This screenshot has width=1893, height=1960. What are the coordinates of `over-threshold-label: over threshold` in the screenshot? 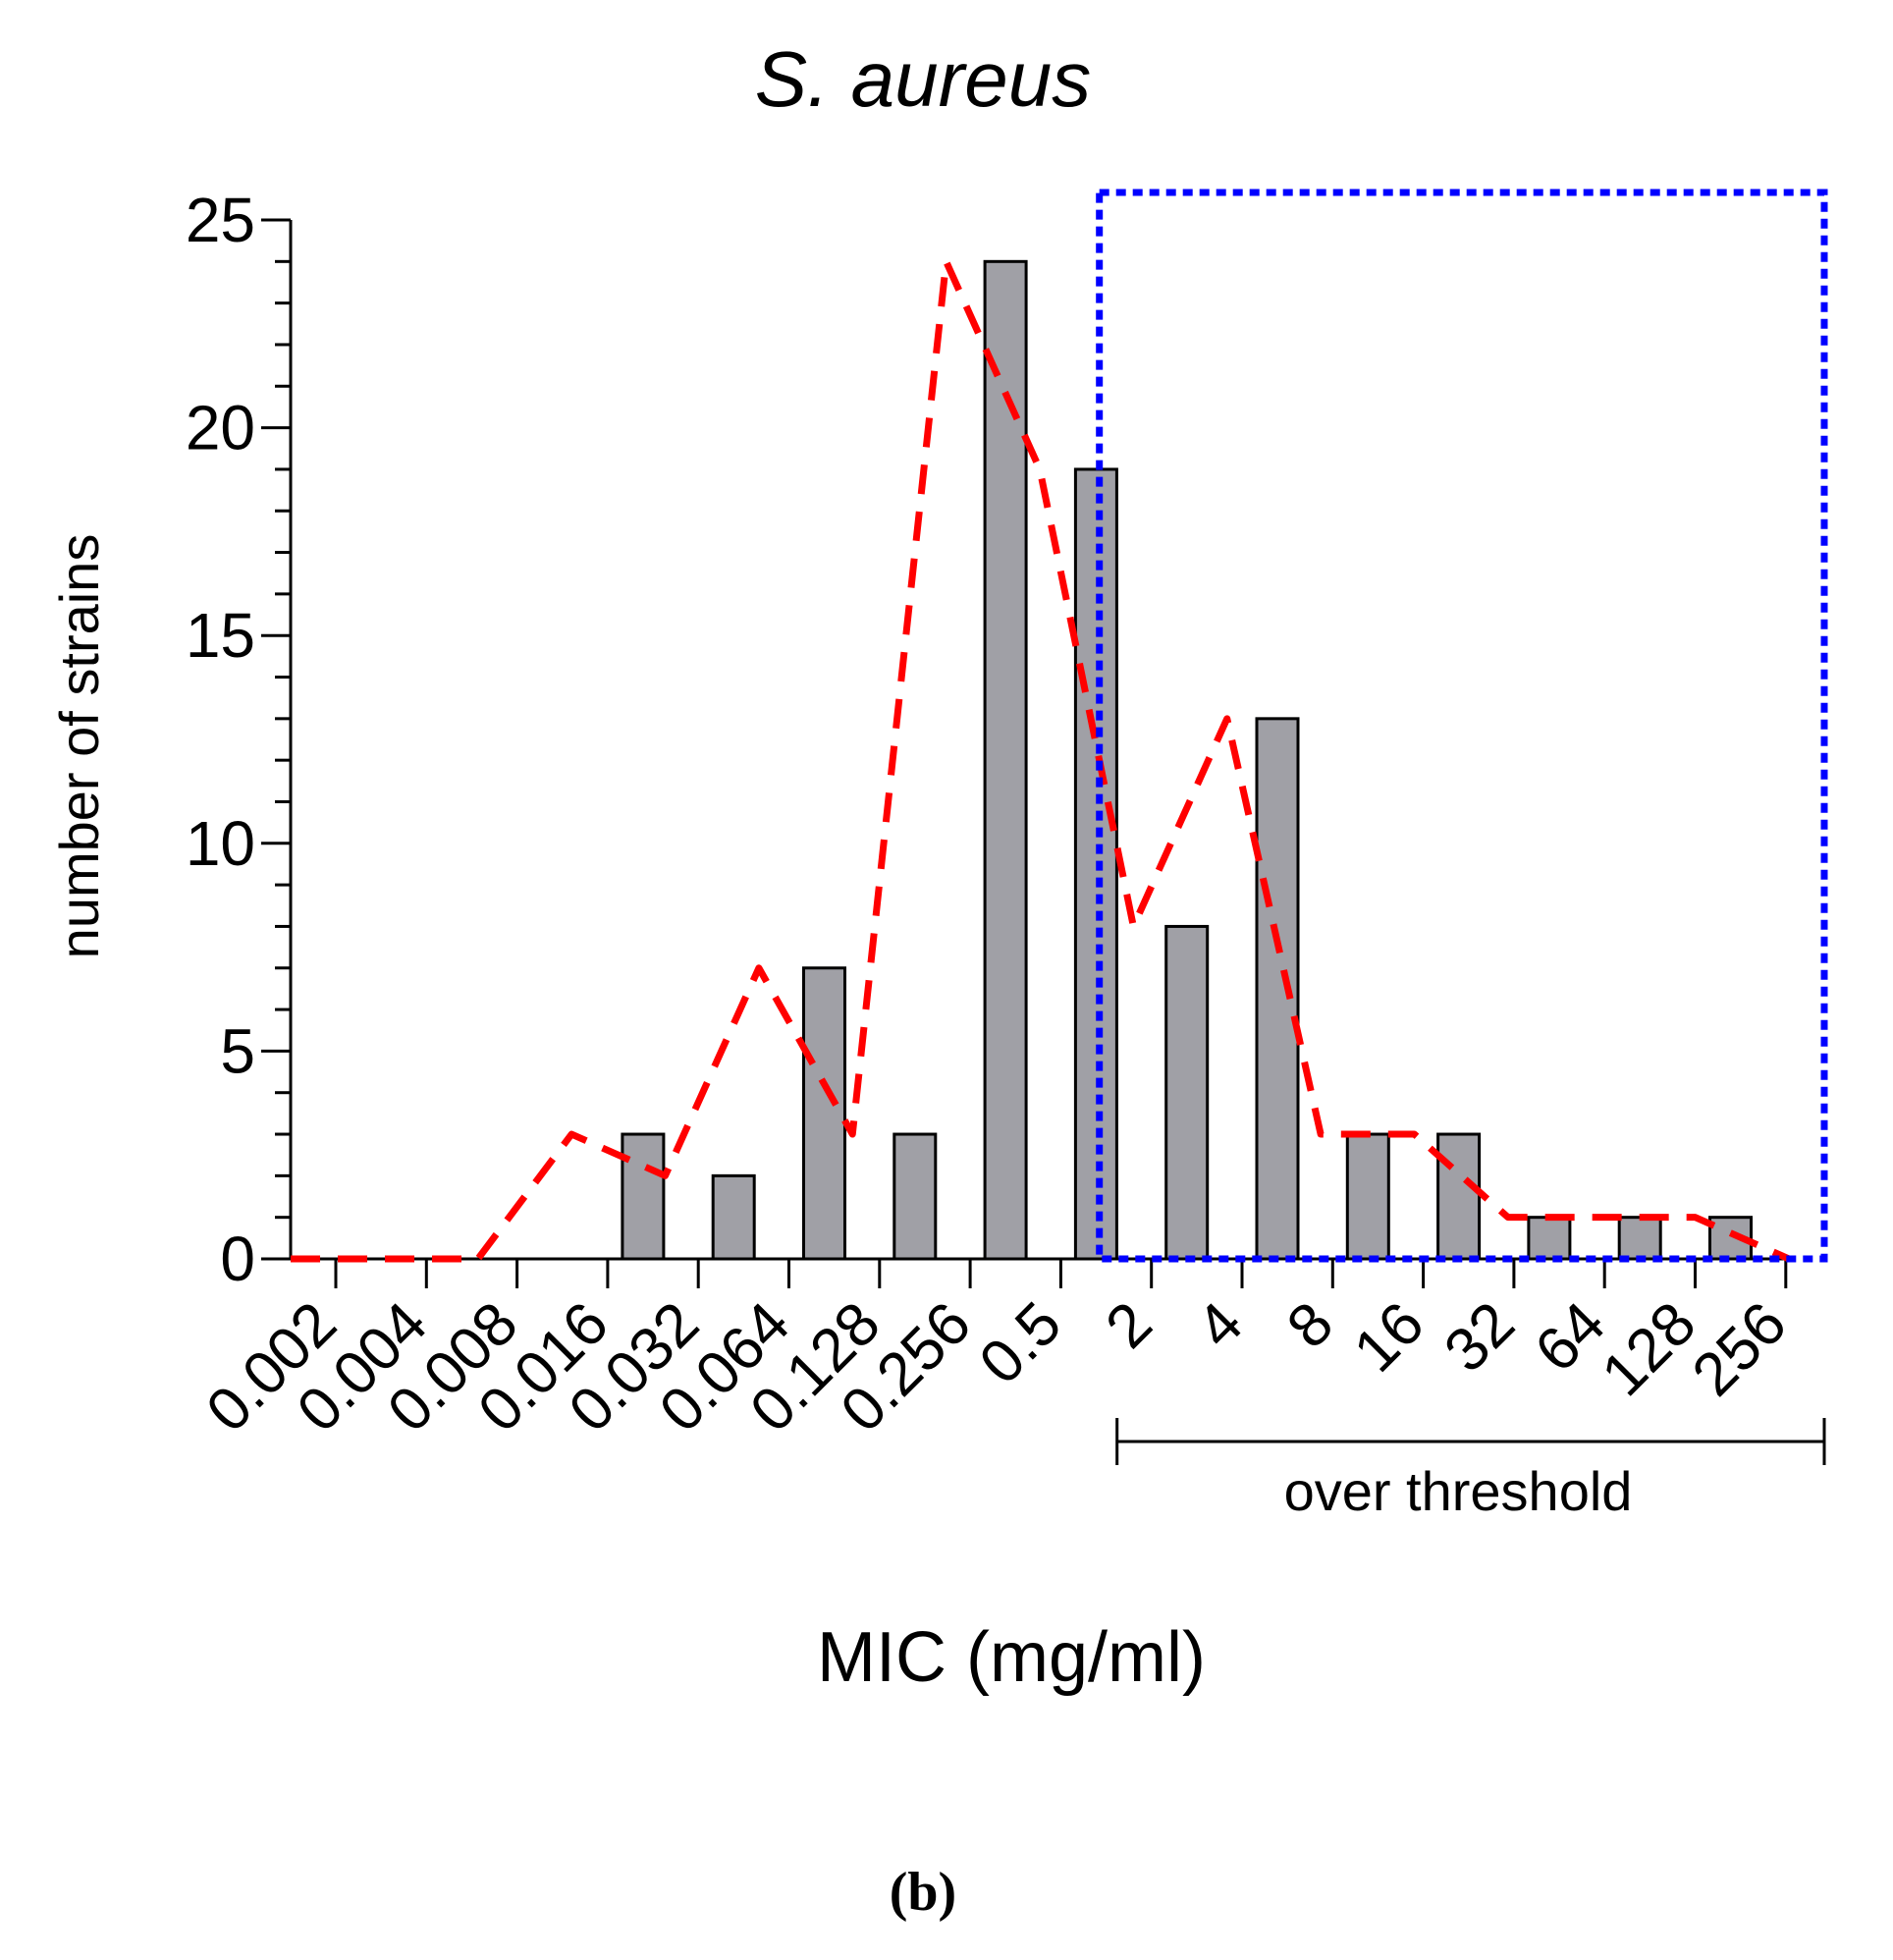 It's located at (1458, 1491).